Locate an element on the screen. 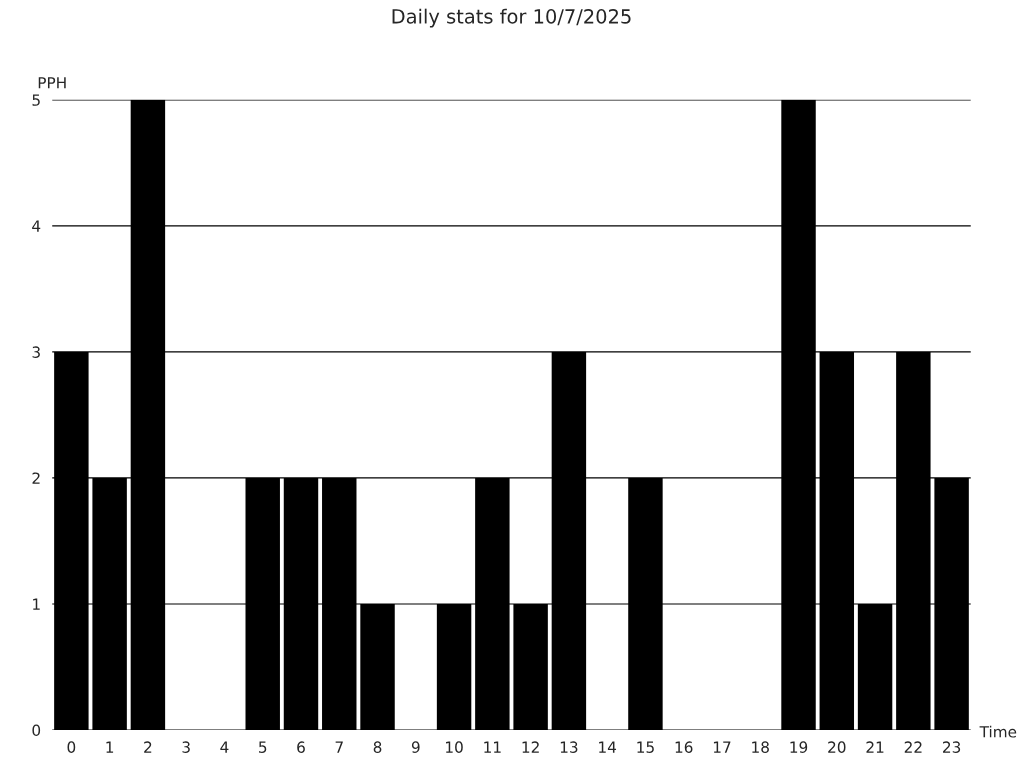 This screenshot has width=1024, height=768. x-tick-label: 10 is located at coordinates (454, 747).